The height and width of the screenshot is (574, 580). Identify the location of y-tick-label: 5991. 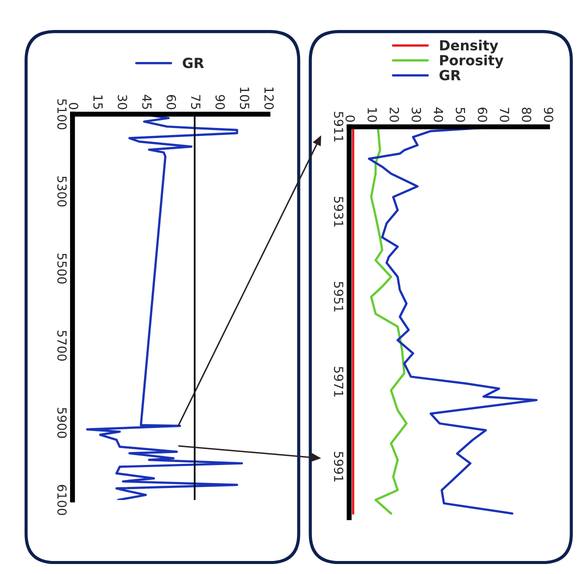
(339, 467).